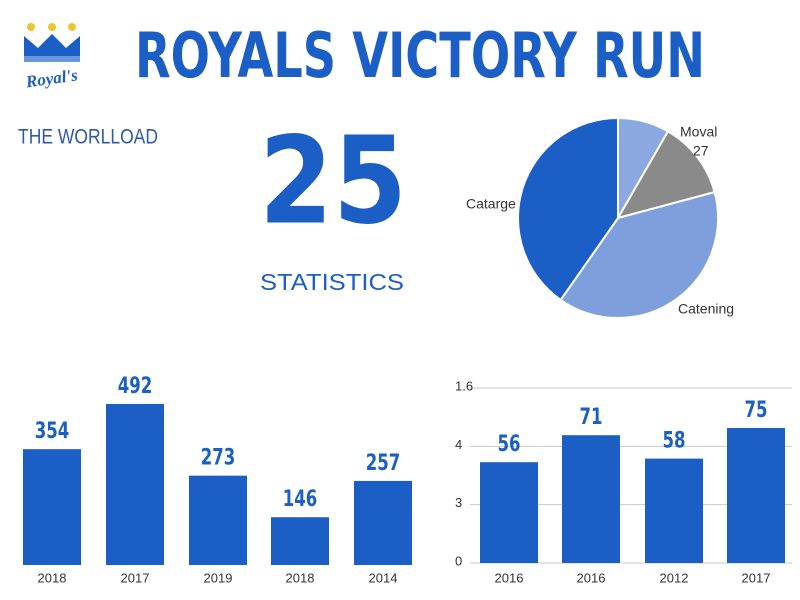 The image size is (800, 600). Describe the element at coordinates (701, 151) in the screenshot. I see `slice-value-label: 27` at that location.